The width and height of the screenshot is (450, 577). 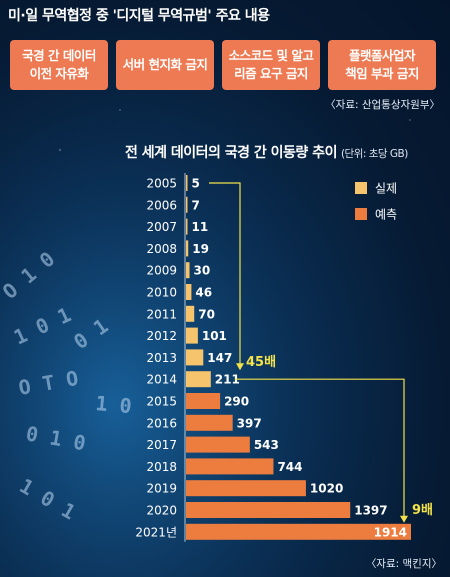 What do you see at coordinates (271, 65) in the screenshot?
I see `rule-box-source-code: 소스코드 및 알고 리즘 요구 금지` at bounding box center [271, 65].